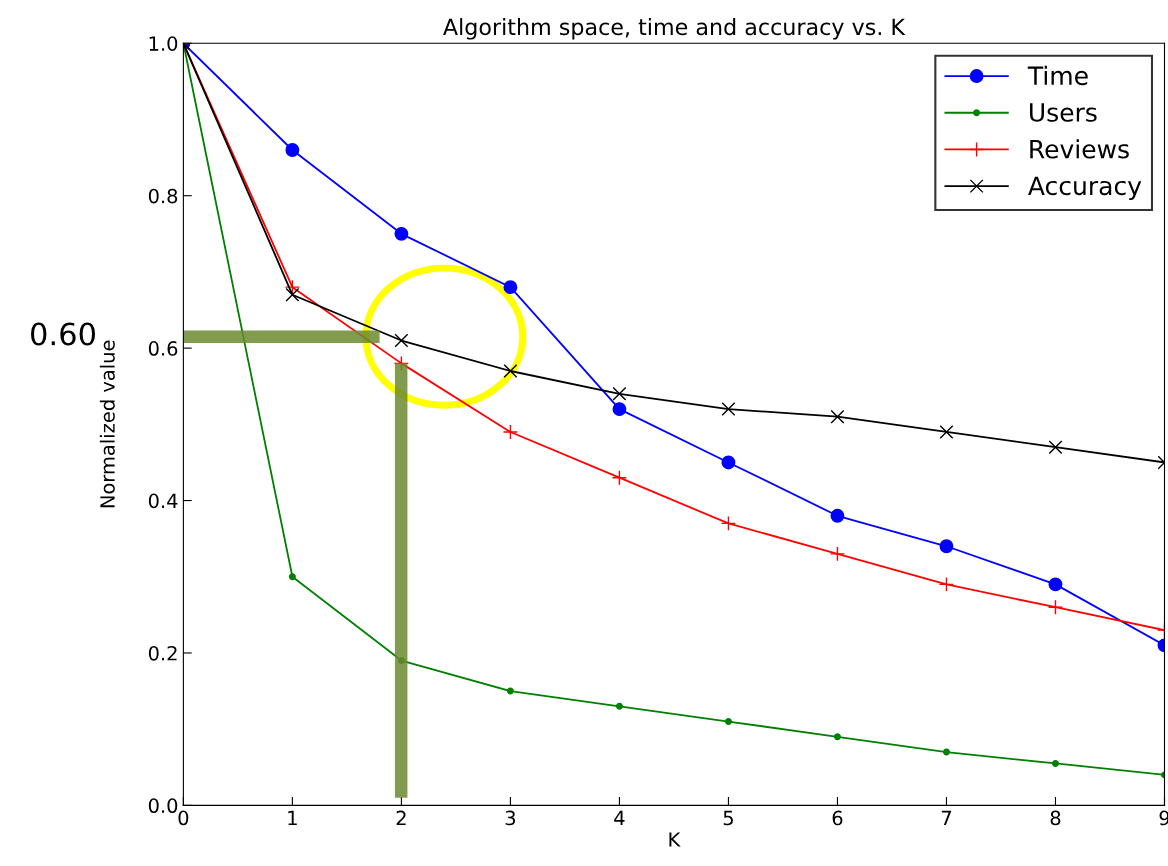 The width and height of the screenshot is (1168, 866). What do you see at coordinates (728, 818) in the screenshot?
I see `x-tick-label: 5` at bounding box center [728, 818].